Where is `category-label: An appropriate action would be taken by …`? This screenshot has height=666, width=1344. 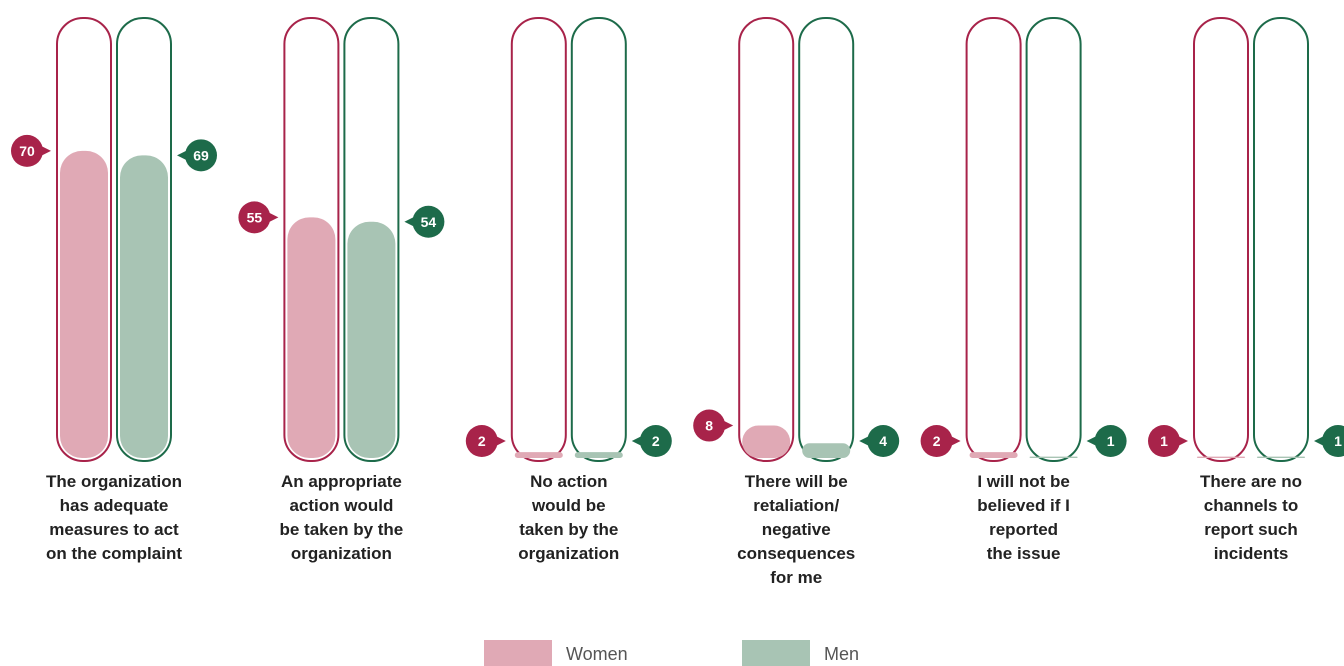 category-label: An appropriate action would be taken by … is located at coordinates (341, 517).